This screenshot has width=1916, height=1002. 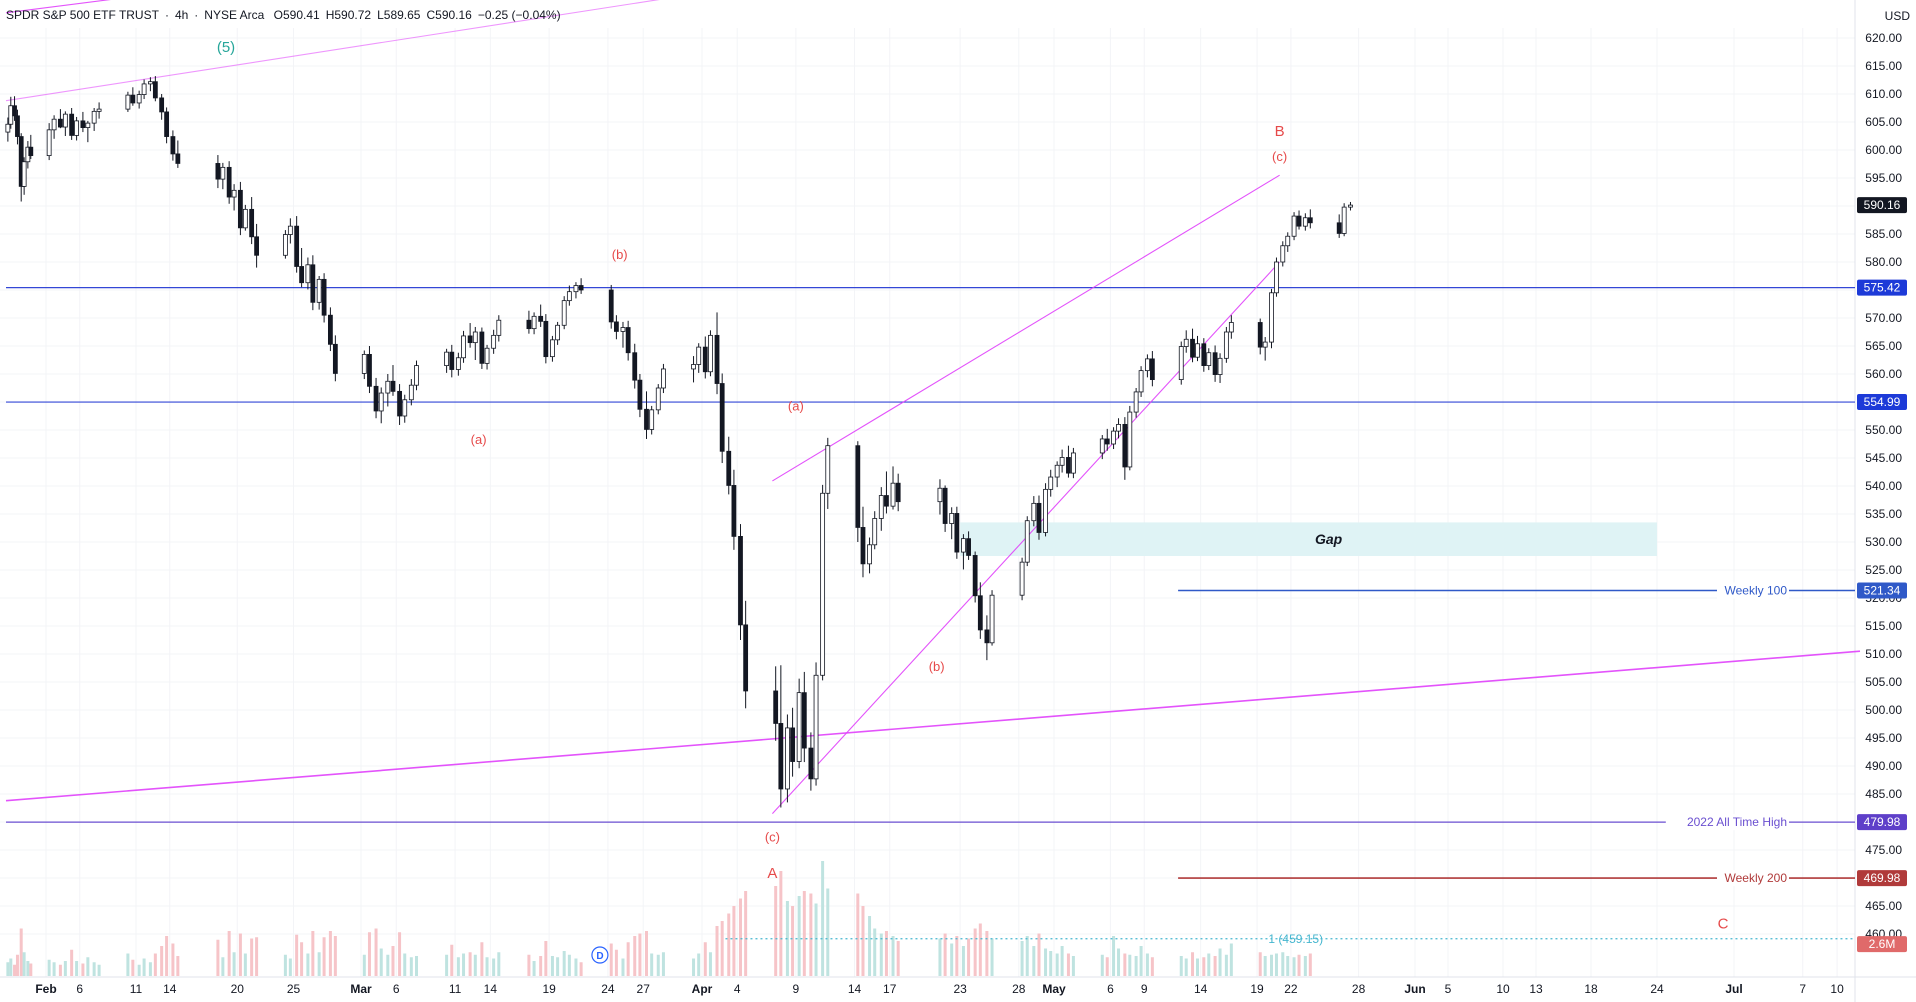 What do you see at coordinates (82, 15) in the screenshot?
I see `symbol-name: SPDR S&P 500 ETF TRUST` at bounding box center [82, 15].